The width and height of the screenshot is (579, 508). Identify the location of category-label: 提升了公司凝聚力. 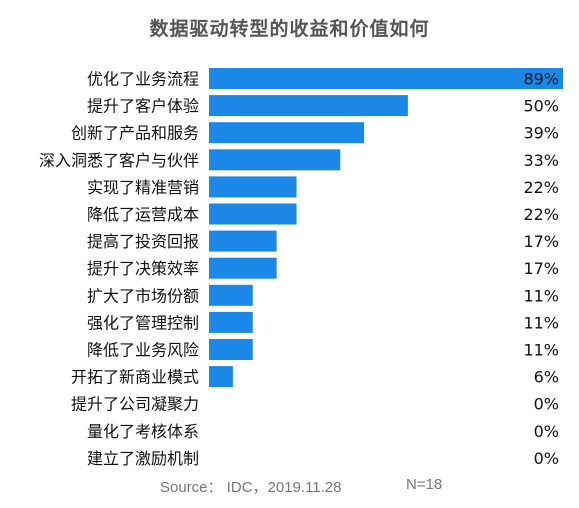
(135, 404).